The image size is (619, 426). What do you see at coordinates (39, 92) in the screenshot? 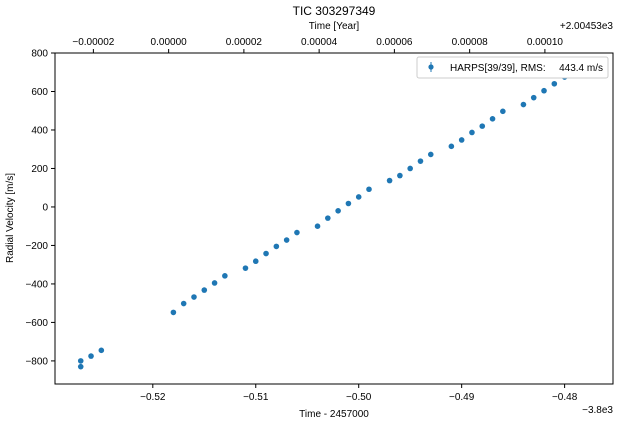
I see `y-tick-label: 600` at bounding box center [39, 92].